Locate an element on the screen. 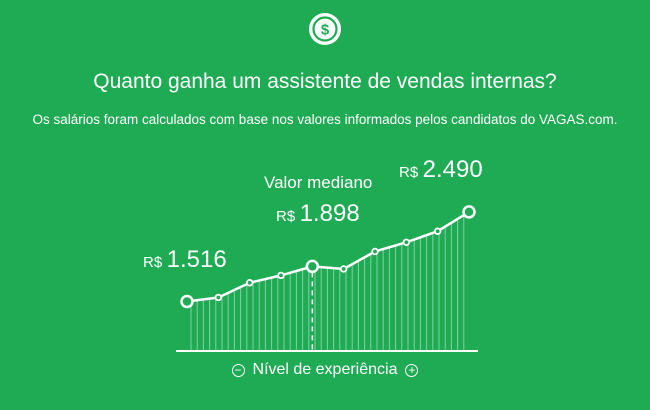 This screenshot has height=410, width=650. median-salary-label: R$ 1.898 is located at coordinates (318, 214).